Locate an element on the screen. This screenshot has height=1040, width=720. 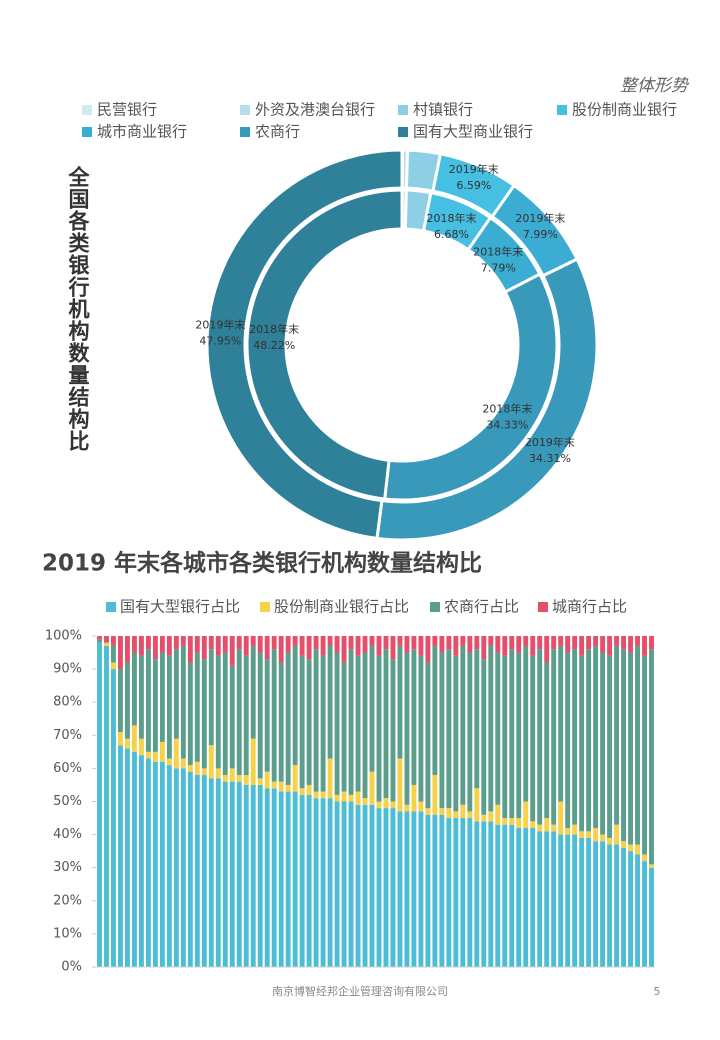
header: 整体形势 is located at coordinates (655, 86).